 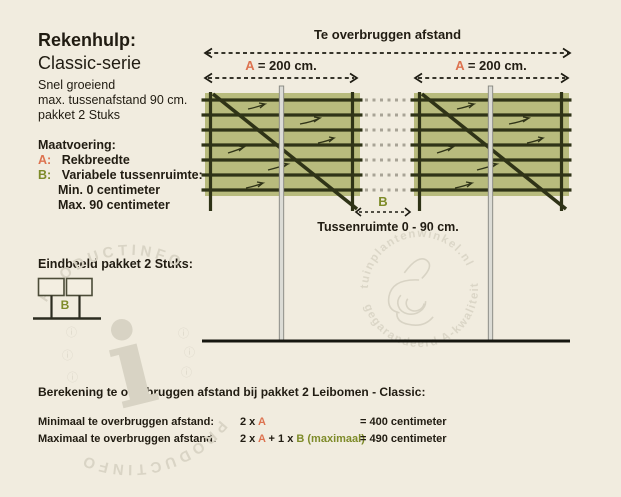 I want to click on trellis-left, so click(x=282, y=213).